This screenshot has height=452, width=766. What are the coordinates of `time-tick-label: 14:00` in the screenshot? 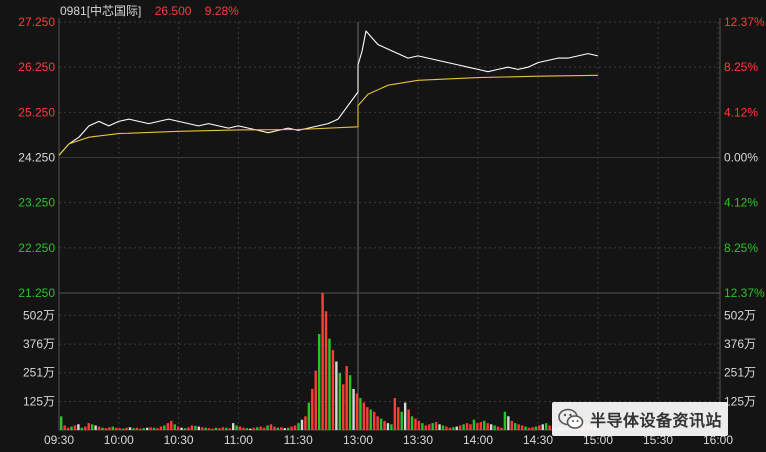 It's located at (478, 440).